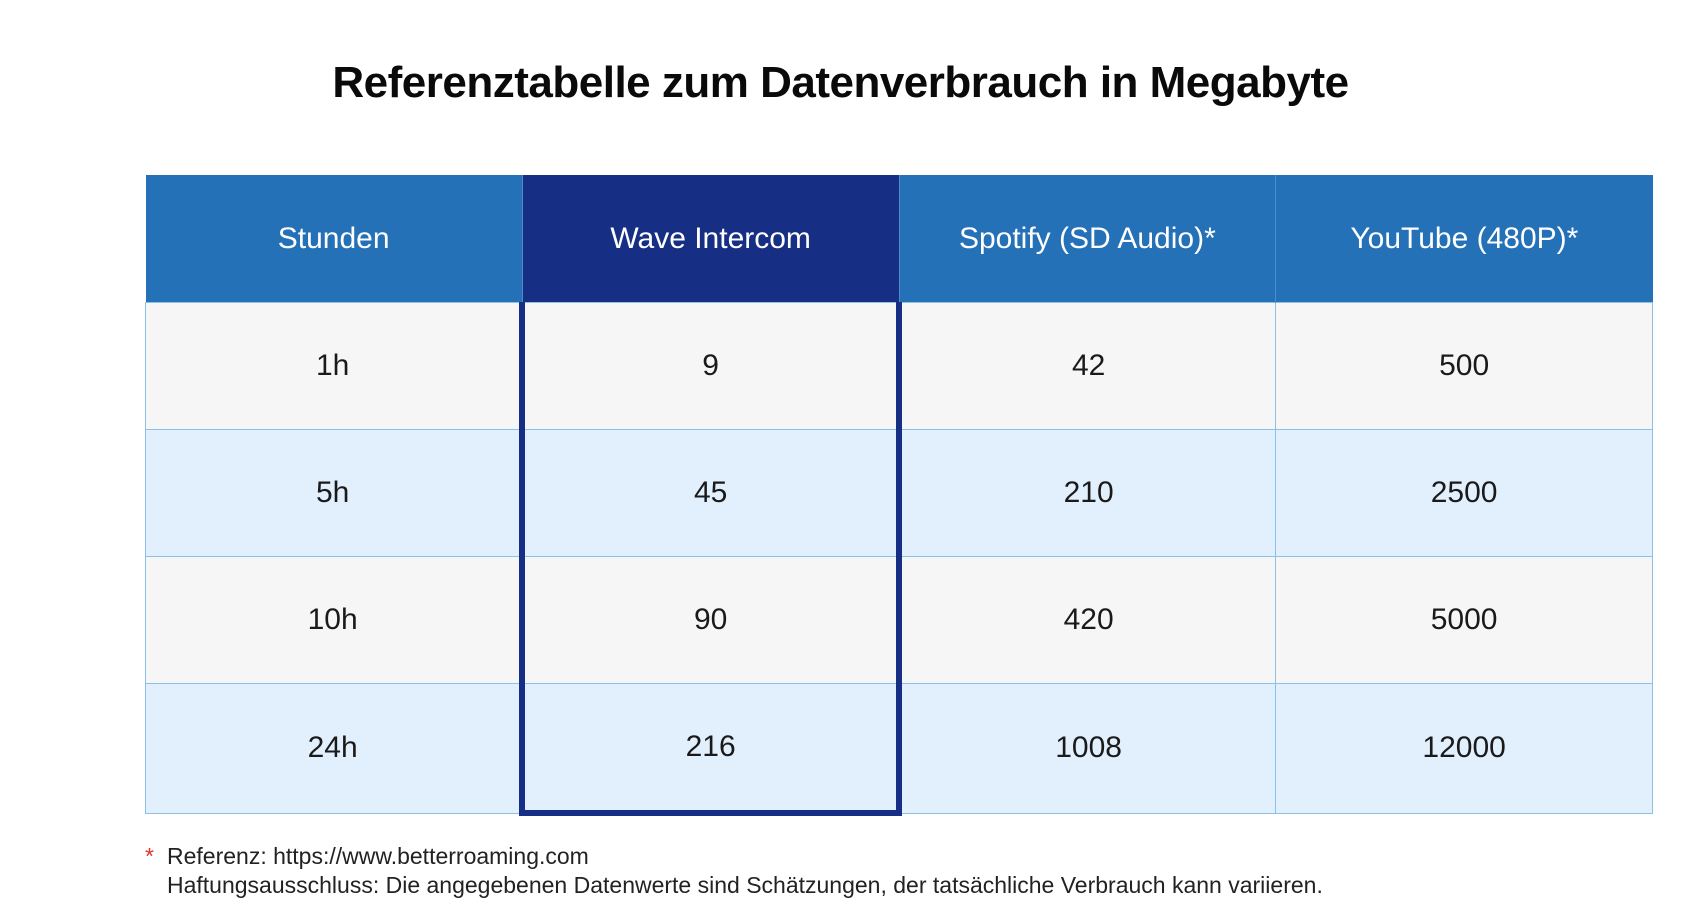  Describe the element at coordinates (1464, 748) in the screenshot. I see `cell-youtube: 12000` at that location.